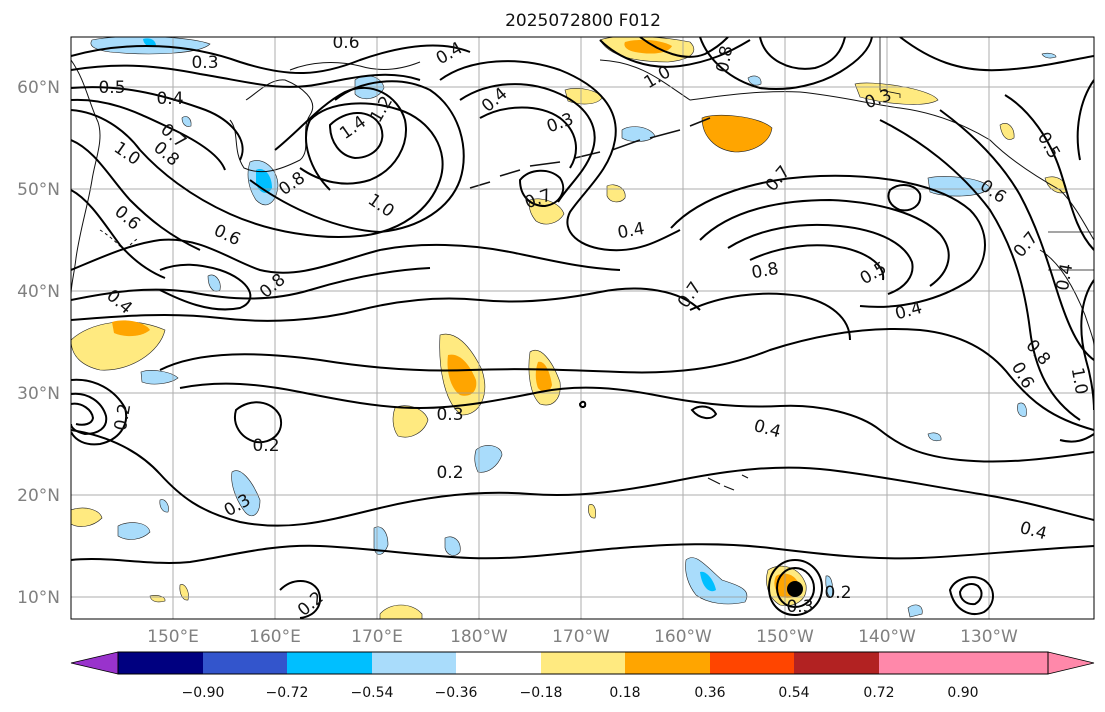 The height and width of the screenshot is (712, 1105). Describe the element at coordinates (846, 150) in the screenshot. I see `coastline-alaska` at that location.